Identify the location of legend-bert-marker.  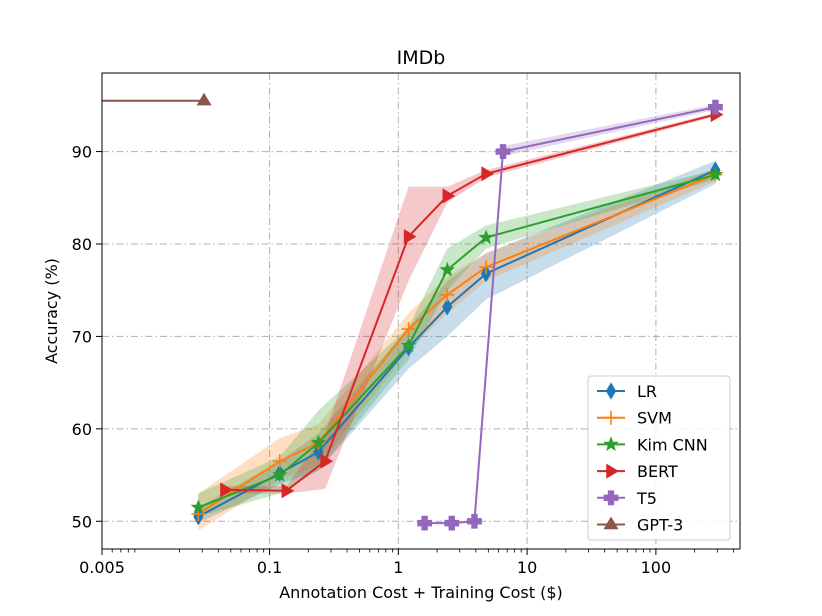
(612, 471).